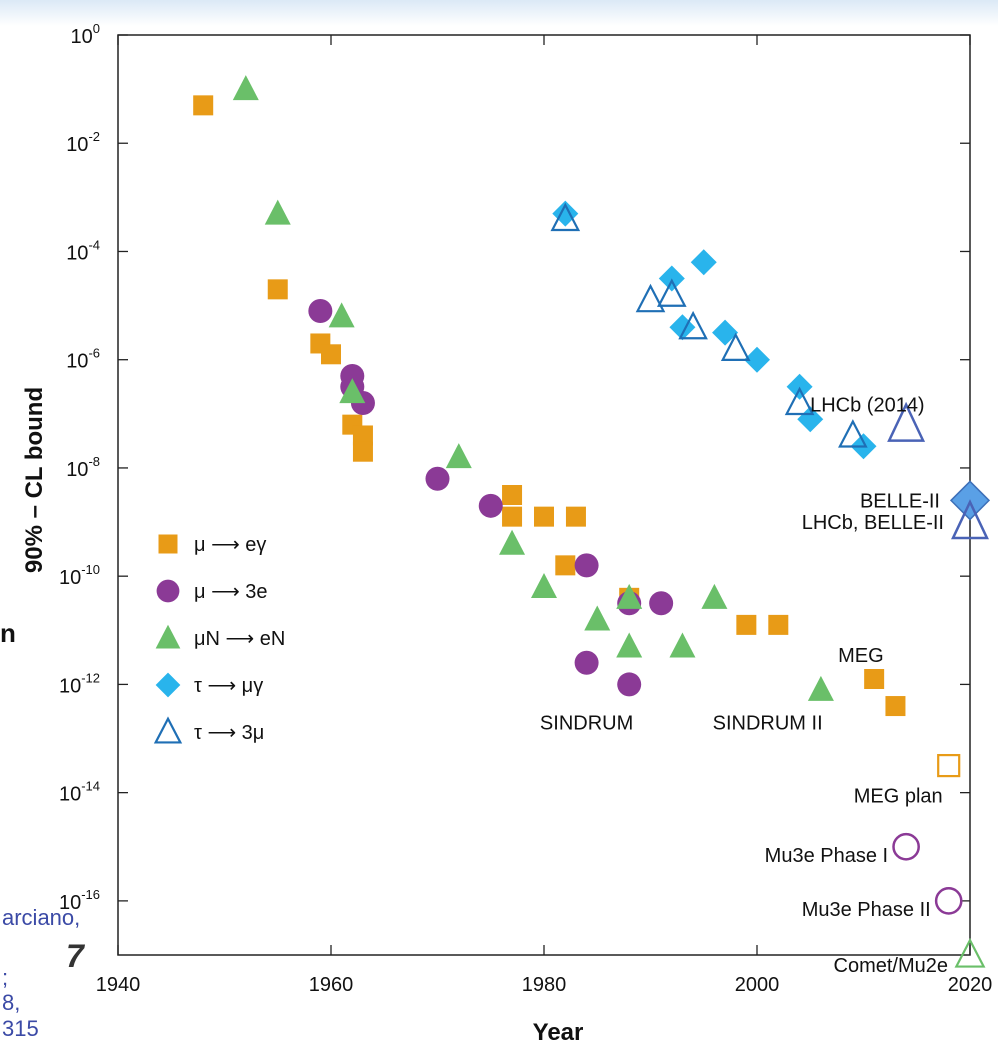 This screenshot has width=998, height=1049. What do you see at coordinates (79, 683) in the screenshot?
I see `y-tick-label: 10⁻¹²` at bounding box center [79, 683].